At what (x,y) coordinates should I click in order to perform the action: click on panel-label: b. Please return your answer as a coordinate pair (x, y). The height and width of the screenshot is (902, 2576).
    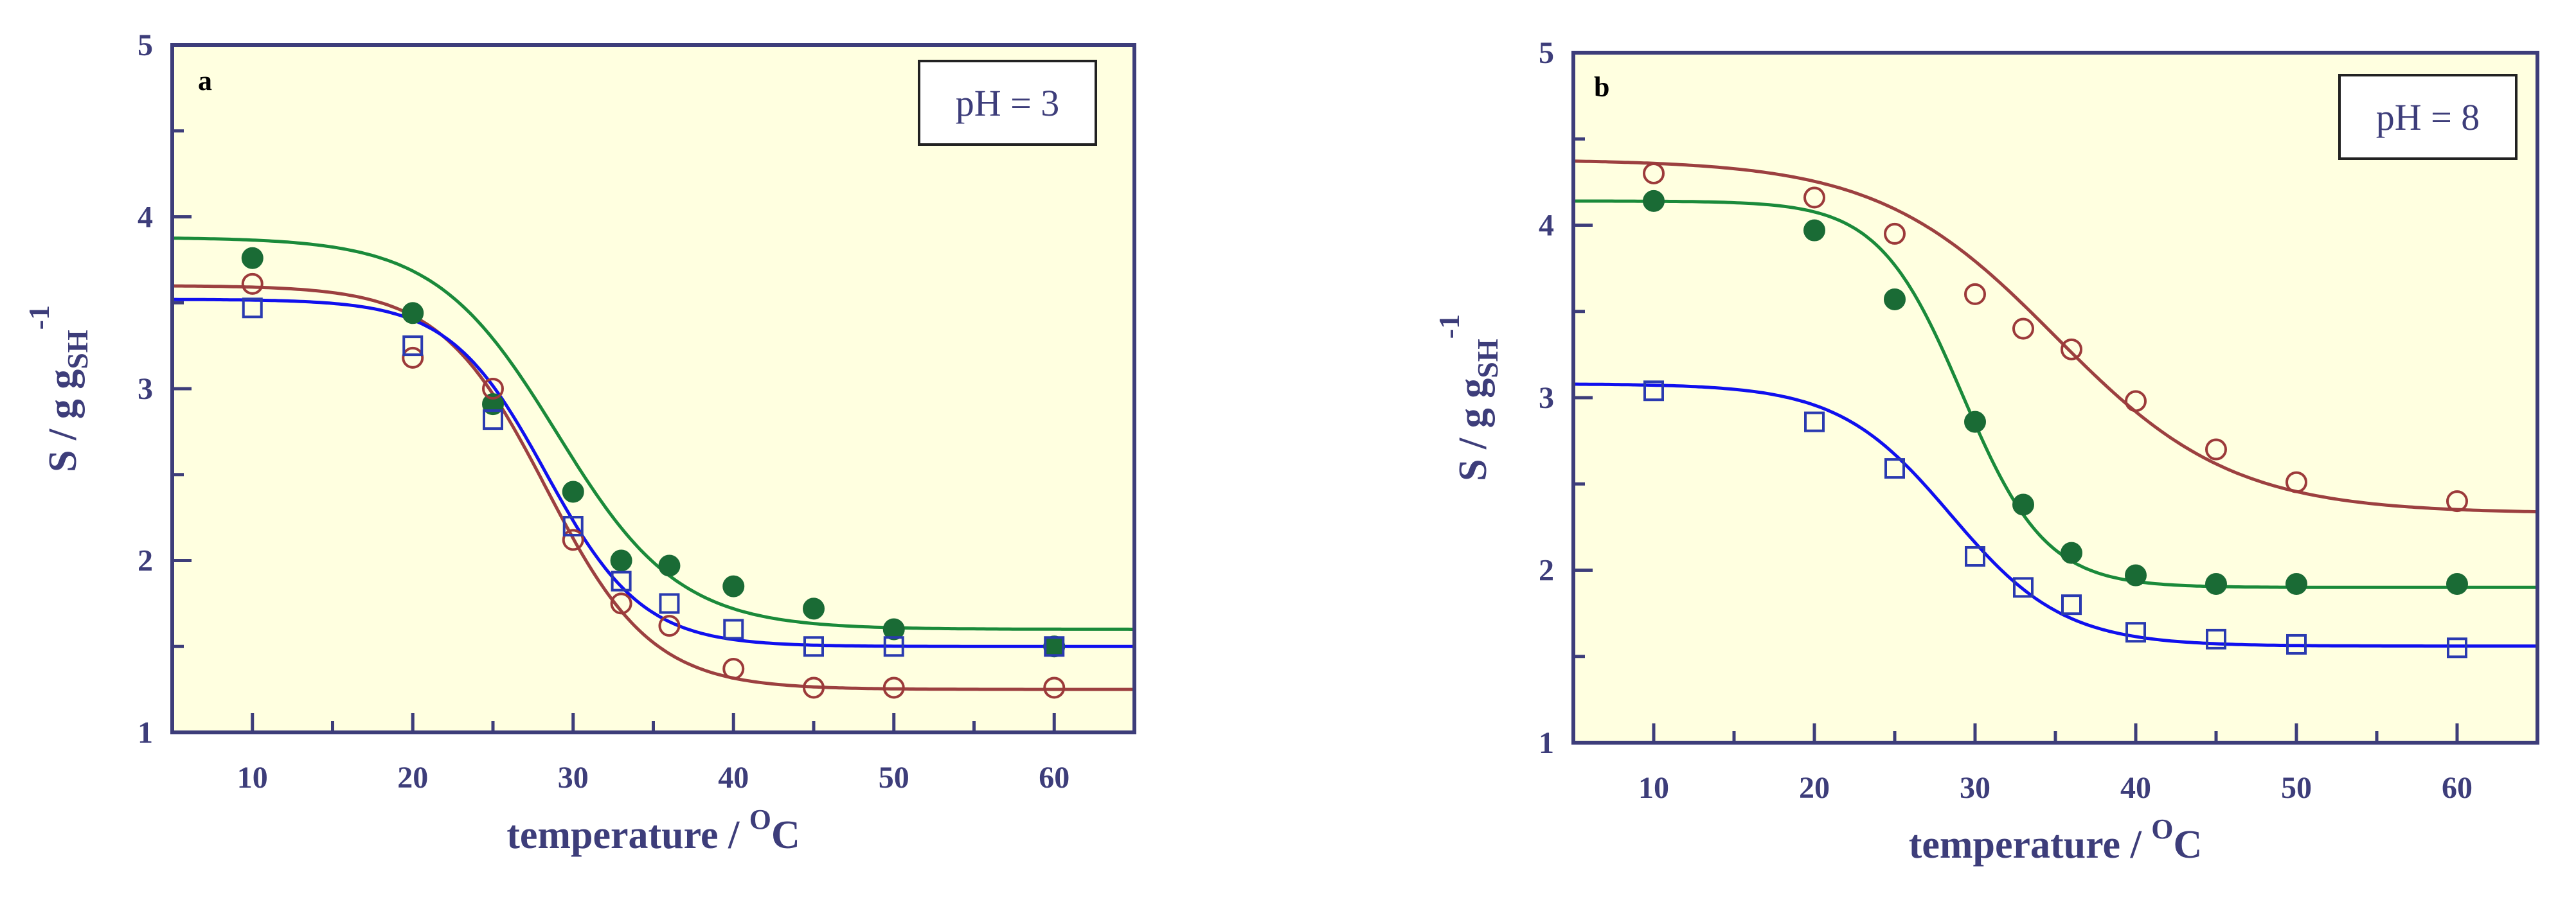
    Looking at the image, I should click on (1601, 87).